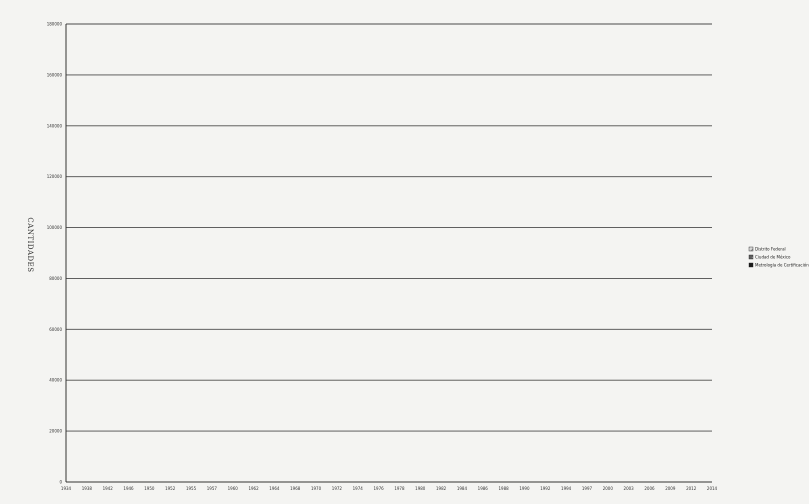  Describe the element at coordinates (691, 488) in the screenshot. I see `x-tick-label: 2012` at that location.